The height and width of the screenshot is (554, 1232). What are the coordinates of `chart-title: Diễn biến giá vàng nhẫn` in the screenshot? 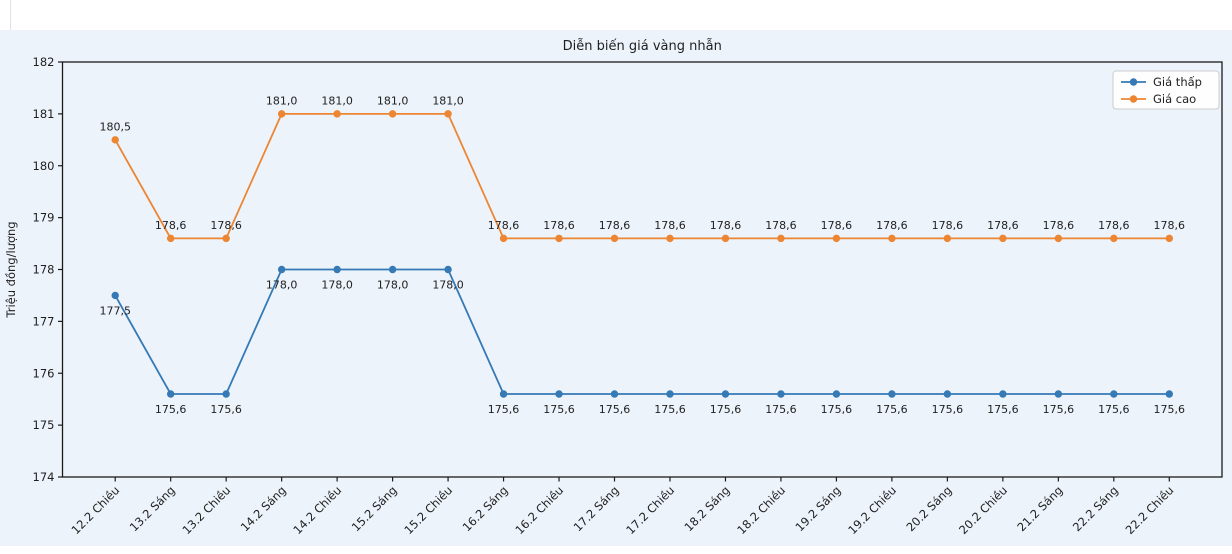 It's located at (642, 46).